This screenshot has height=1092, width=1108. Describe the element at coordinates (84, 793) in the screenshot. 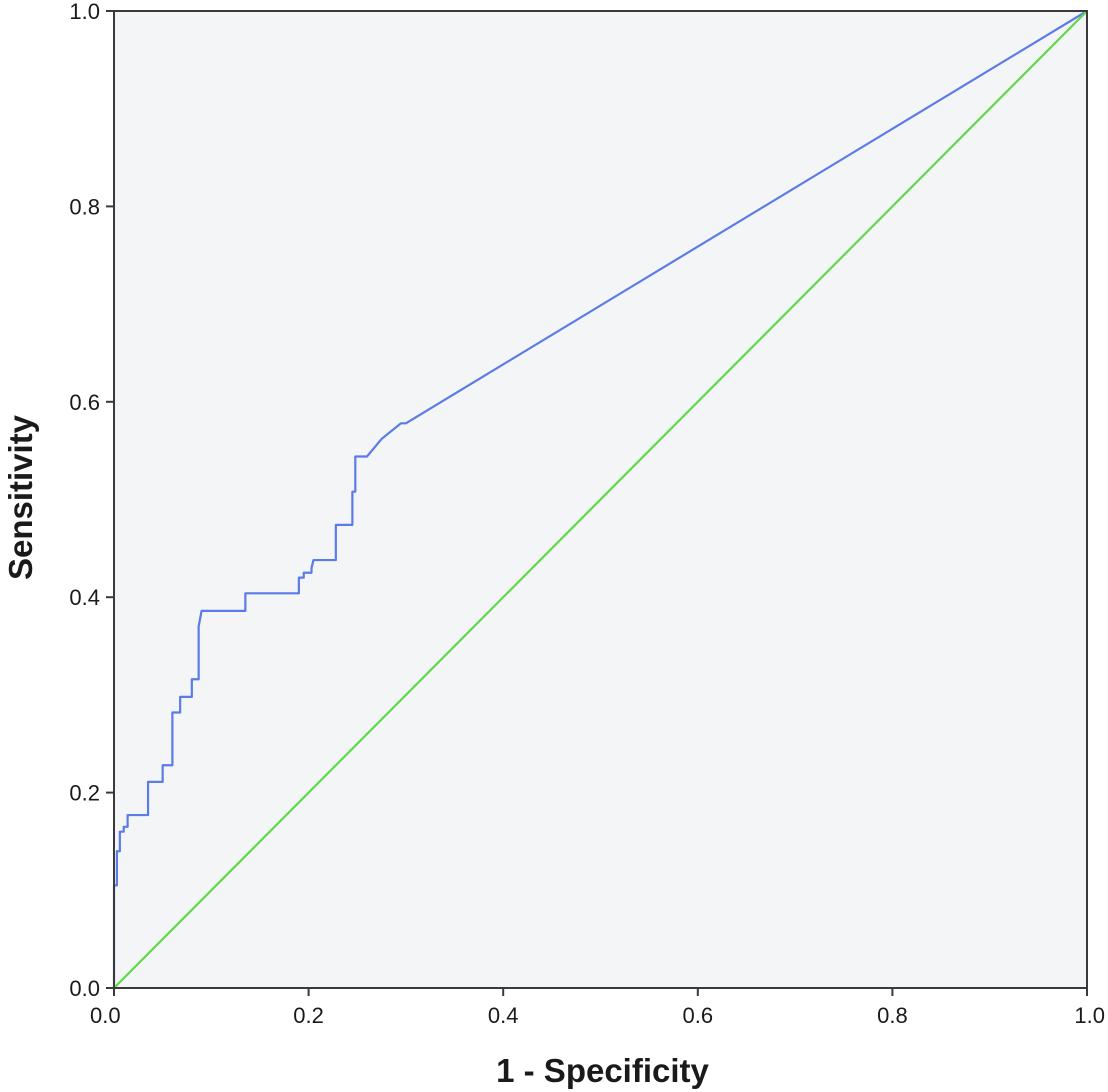

I see `y-tick-label: 0.2` at that location.